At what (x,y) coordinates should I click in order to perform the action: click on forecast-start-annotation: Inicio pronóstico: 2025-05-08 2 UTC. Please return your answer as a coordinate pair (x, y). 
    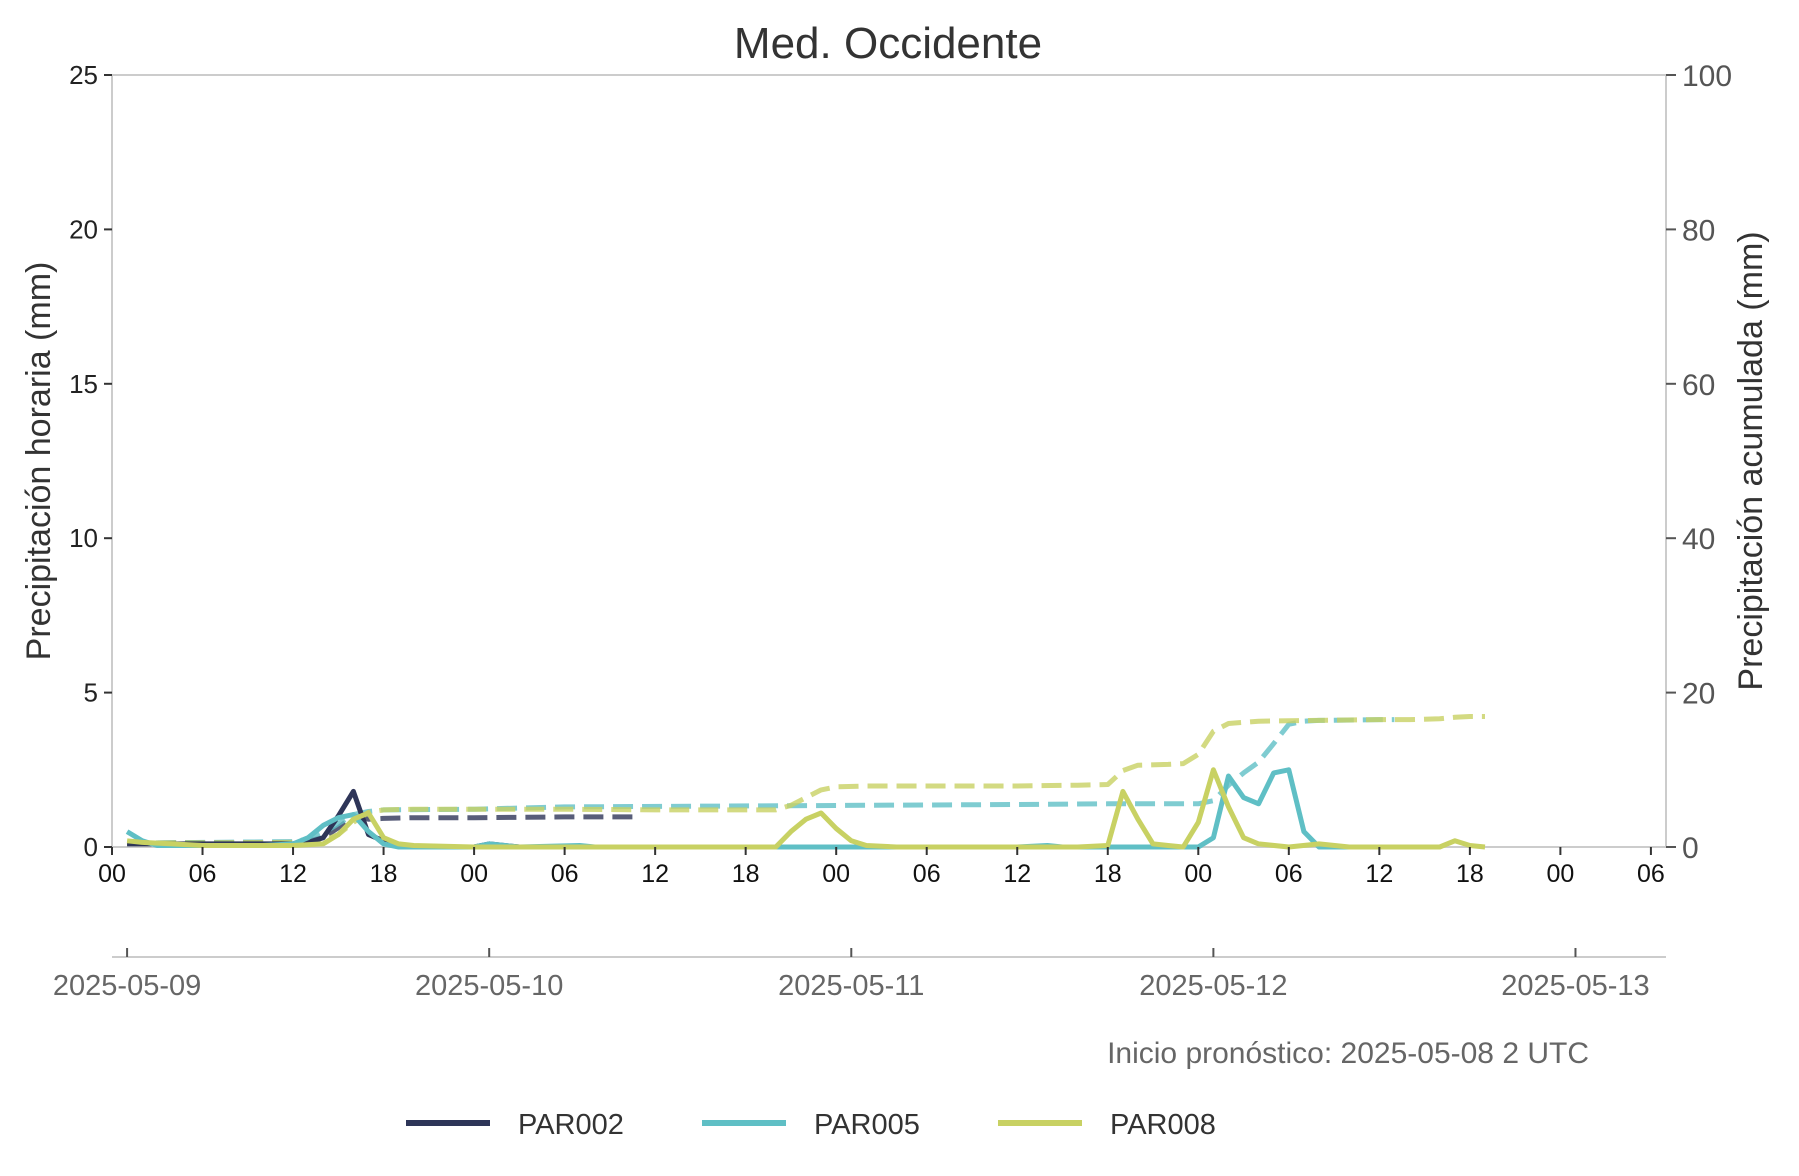
    Looking at the image, I should click on (1348, 1053).